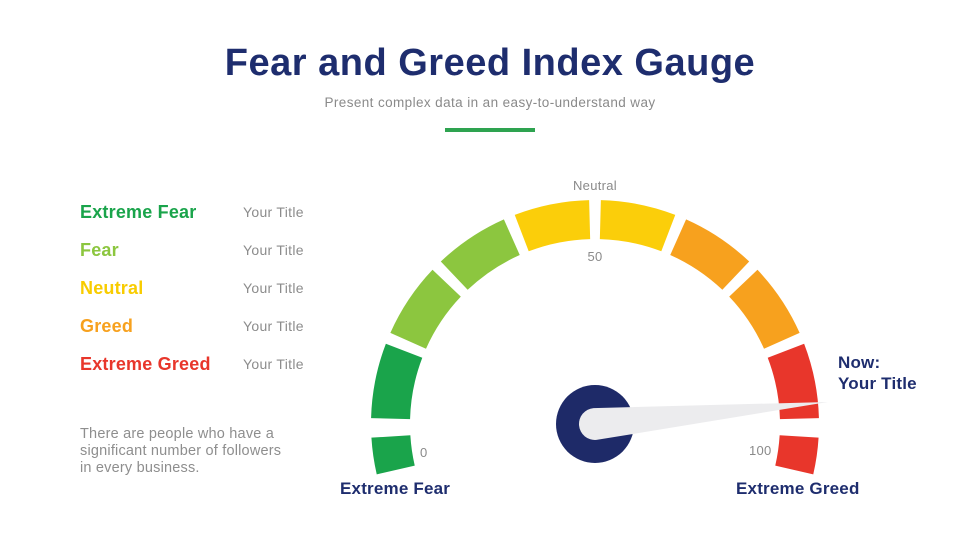 This screenshot has height=551, width=980. What do you see at coordinates (490, 63) in the screenshot?
I see `page-title: Fear and Greed Index Gauge` at bounding box center [490, 63].